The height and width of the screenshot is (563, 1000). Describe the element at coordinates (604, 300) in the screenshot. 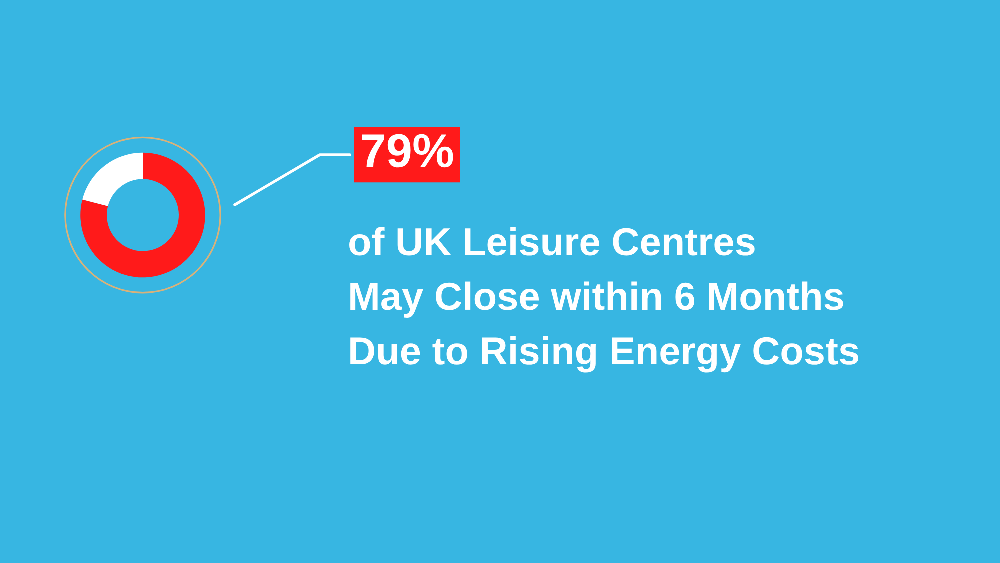

I see `text: of UK Leisure Centres May Close within 6 Months Due to Rising Energy Costs` at that location.